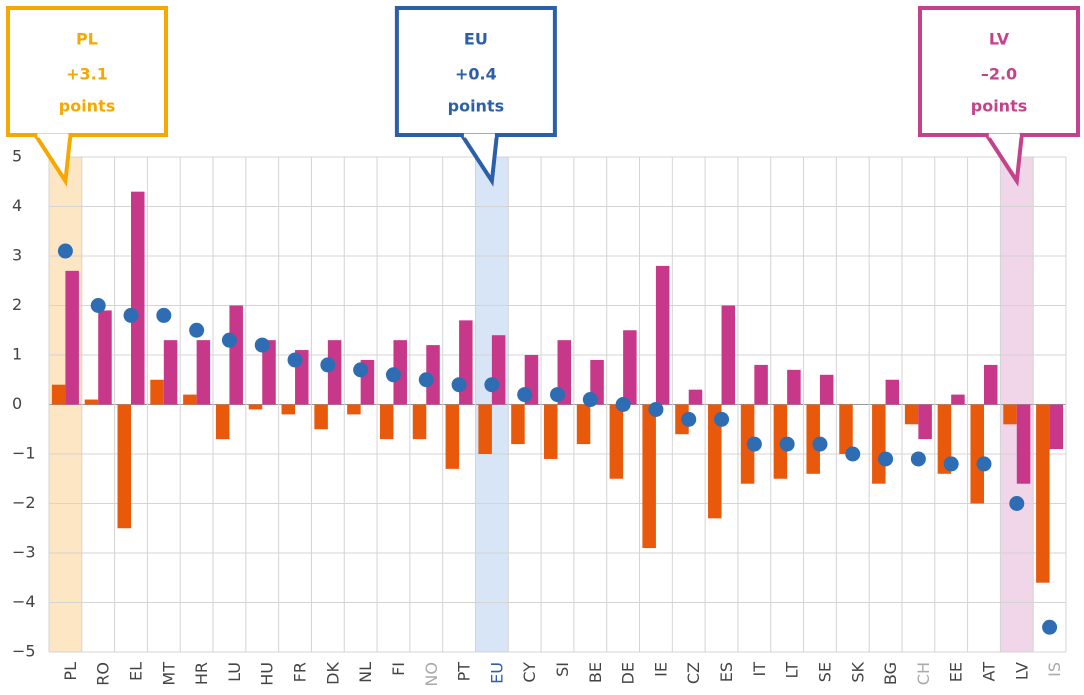 The image size is (1084, 695). Describe the element at coordinates (398, 669) in the screenshot. I see `x-tick-label: FI` at that location.